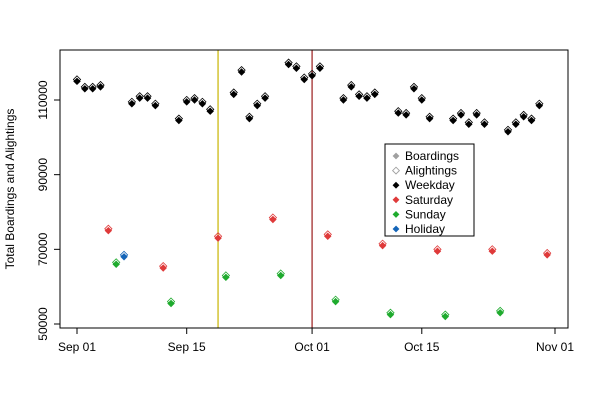 The image size is (600, 400). I want to click on x-tick-label: Sep 01, so click(77, 347).